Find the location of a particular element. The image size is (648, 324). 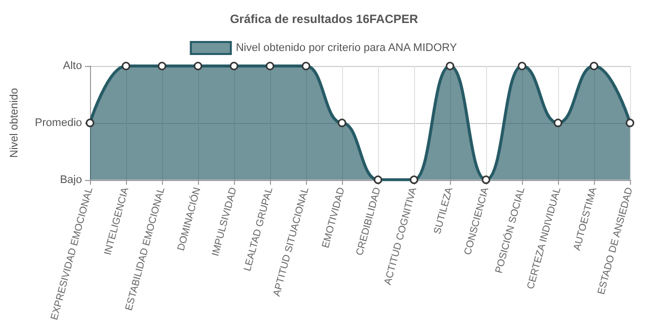

y-axis-title: Nivel obtenido is located at coordinates (14, 123).